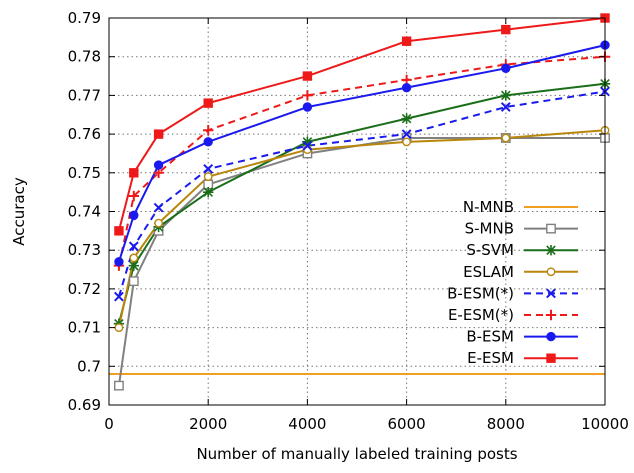 The height and width of the screenshot is (473, 634). What do you see at coordinates (109, 424) in the screenshot?
I see `x-tick-label: 0` at bounding box center [109, 424].